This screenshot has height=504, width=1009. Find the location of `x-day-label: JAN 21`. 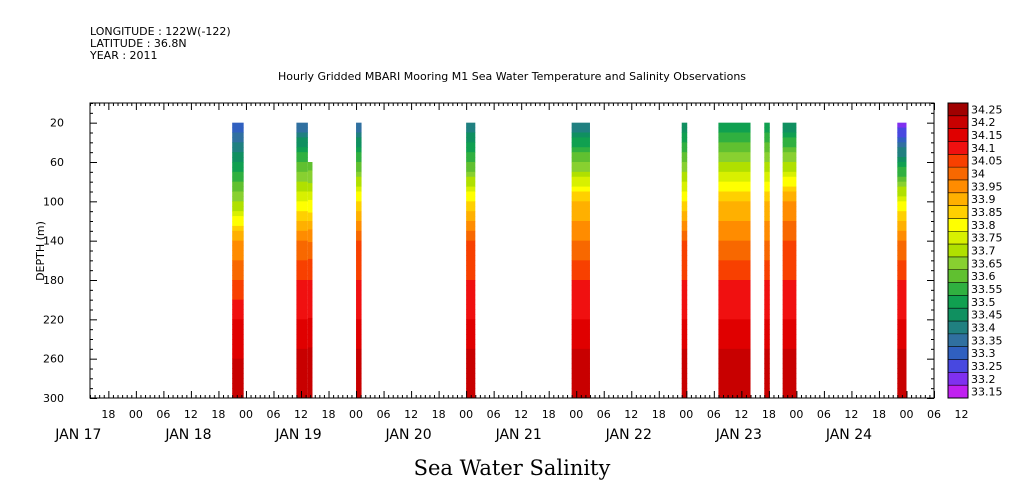

x-day-label: JAN 21 is located at coordinates (518, 435).